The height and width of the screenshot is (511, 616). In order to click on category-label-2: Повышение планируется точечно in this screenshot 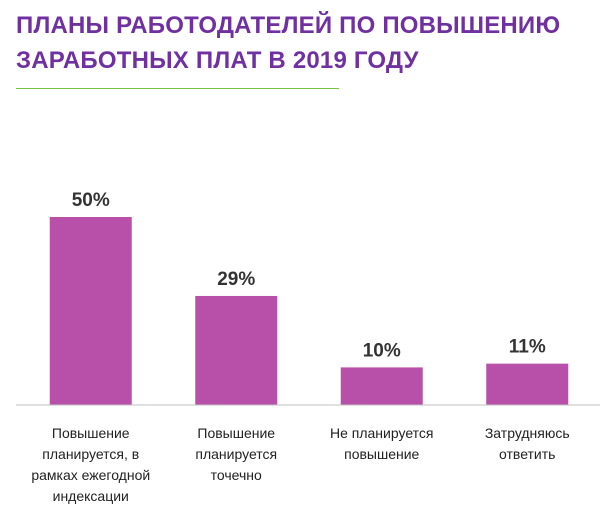, I will do `click(236, 454)`.